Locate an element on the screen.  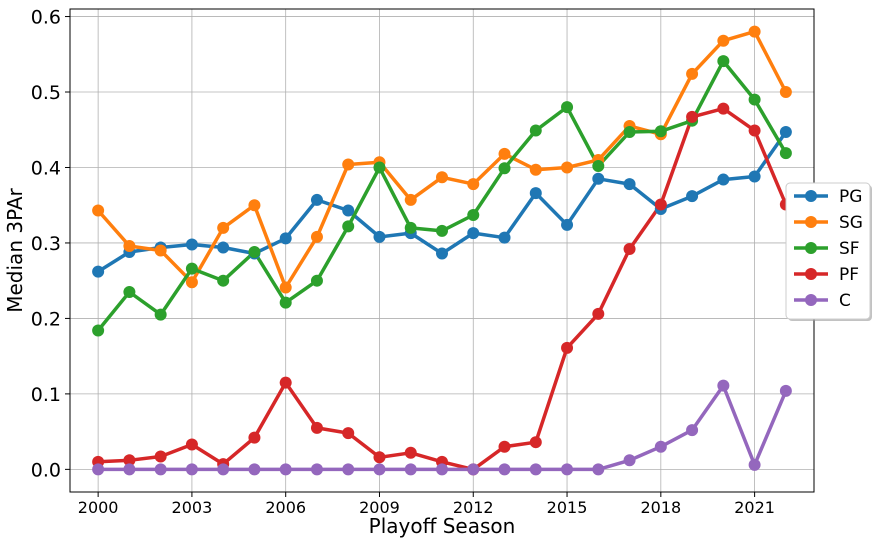
x-tick-label: 2003 is located at coordinates (192, 507).